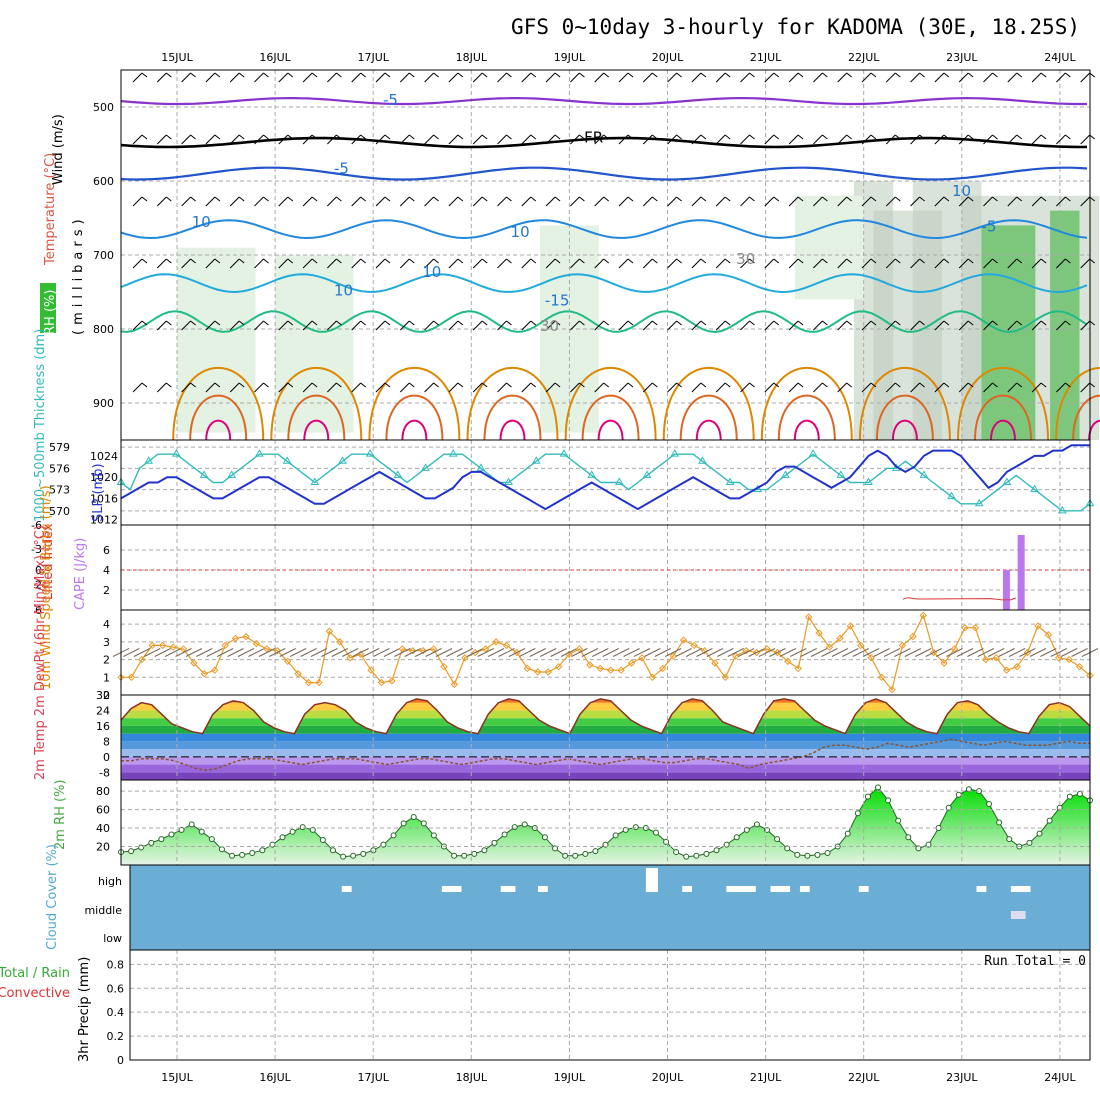 The width and height of the screenshot is (1100, 1100). What do you see at coordinates (431, 272) in the screenshot?
I see `contour-label: 10` at bounding box center [431, 272].